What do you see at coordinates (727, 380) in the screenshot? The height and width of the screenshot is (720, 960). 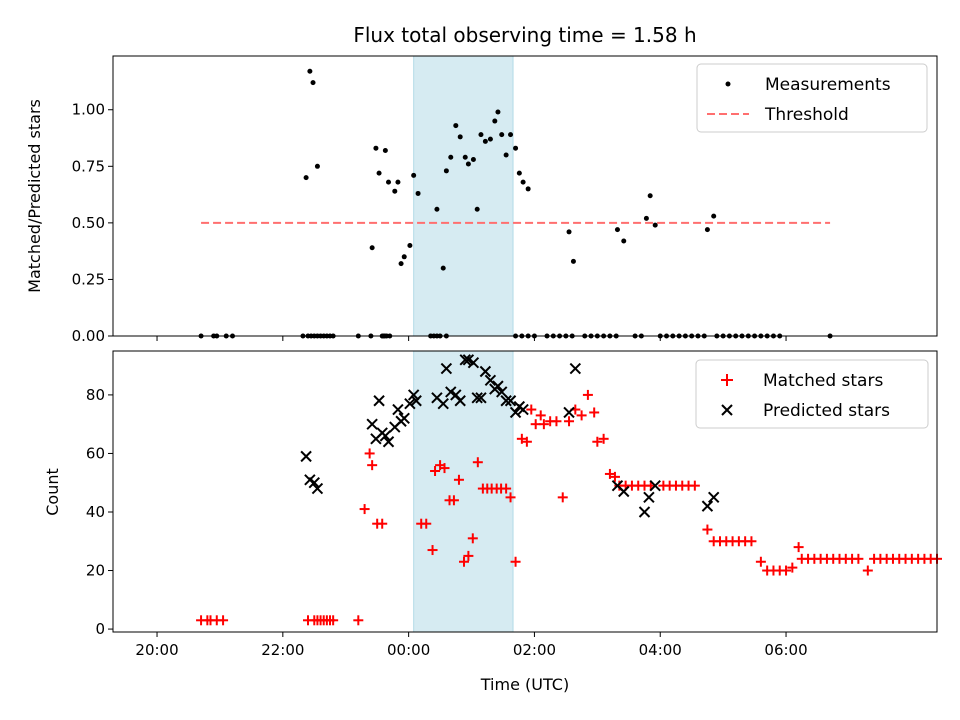 I see `legend-matched-marker` at bounding box center [727, 380].